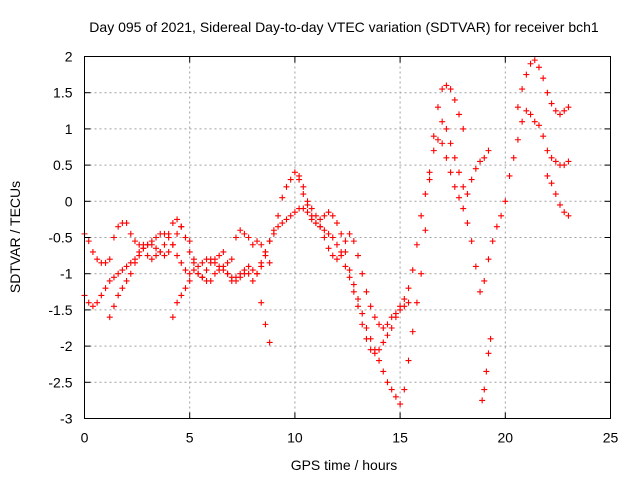 Image resolution: width=640 pixels, height=480 pixels. Describe the element at coordinates (350, 438) in the screenshot. I see `x-axis-tick-labels: 0 5 10 15 20 25` at that location.